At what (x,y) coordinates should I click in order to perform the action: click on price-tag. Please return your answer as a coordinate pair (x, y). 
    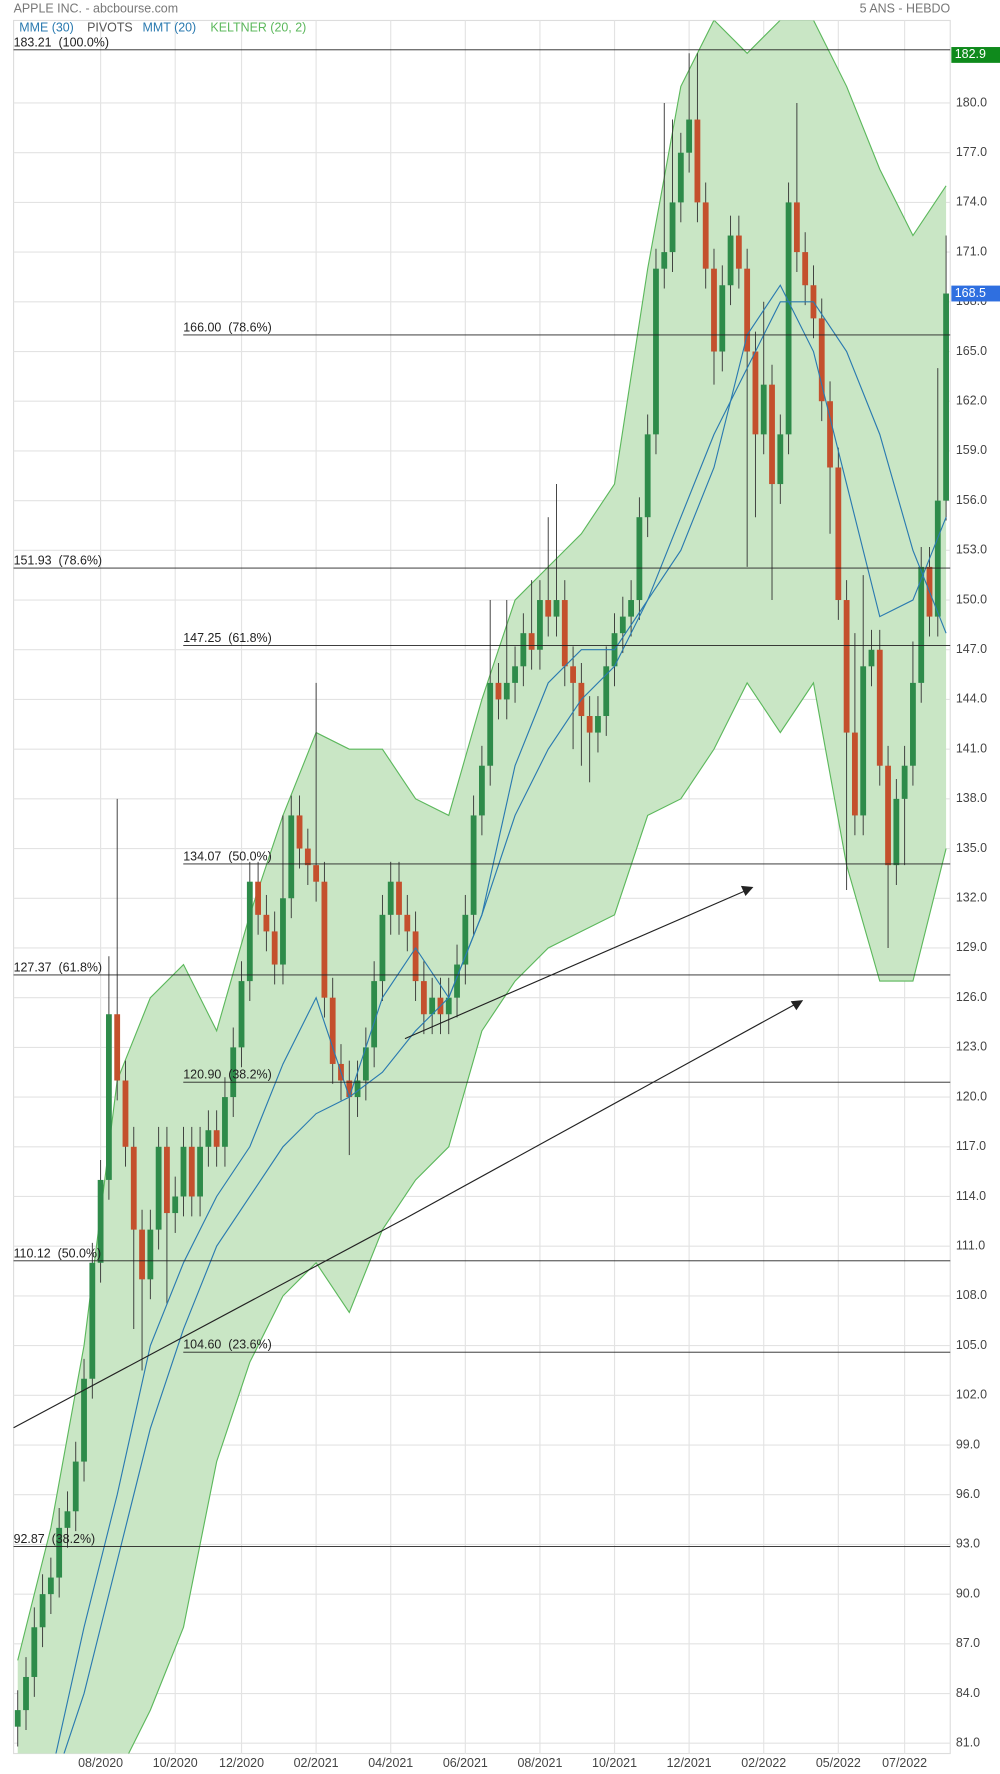
    Looking at the image, I should click on (975, 293).